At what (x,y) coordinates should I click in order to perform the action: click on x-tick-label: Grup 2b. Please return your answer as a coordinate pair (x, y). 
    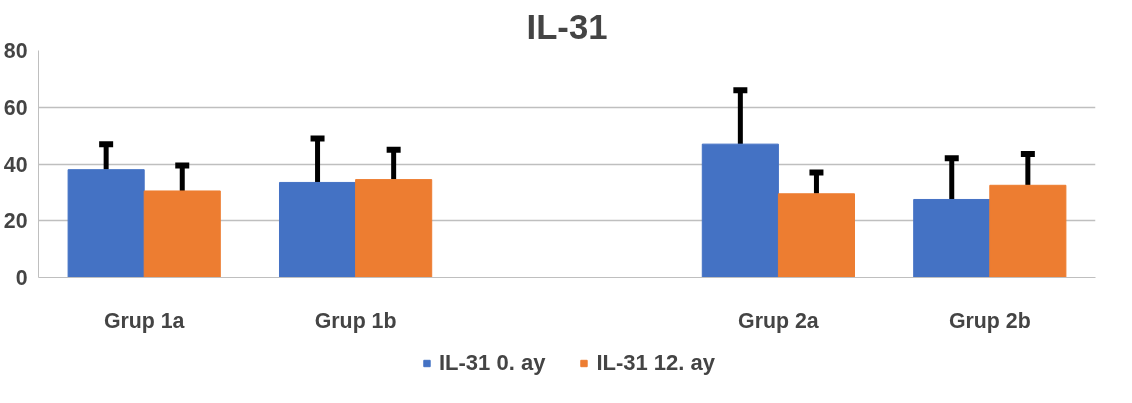
    Looking at the image, I should click on (989, 320).